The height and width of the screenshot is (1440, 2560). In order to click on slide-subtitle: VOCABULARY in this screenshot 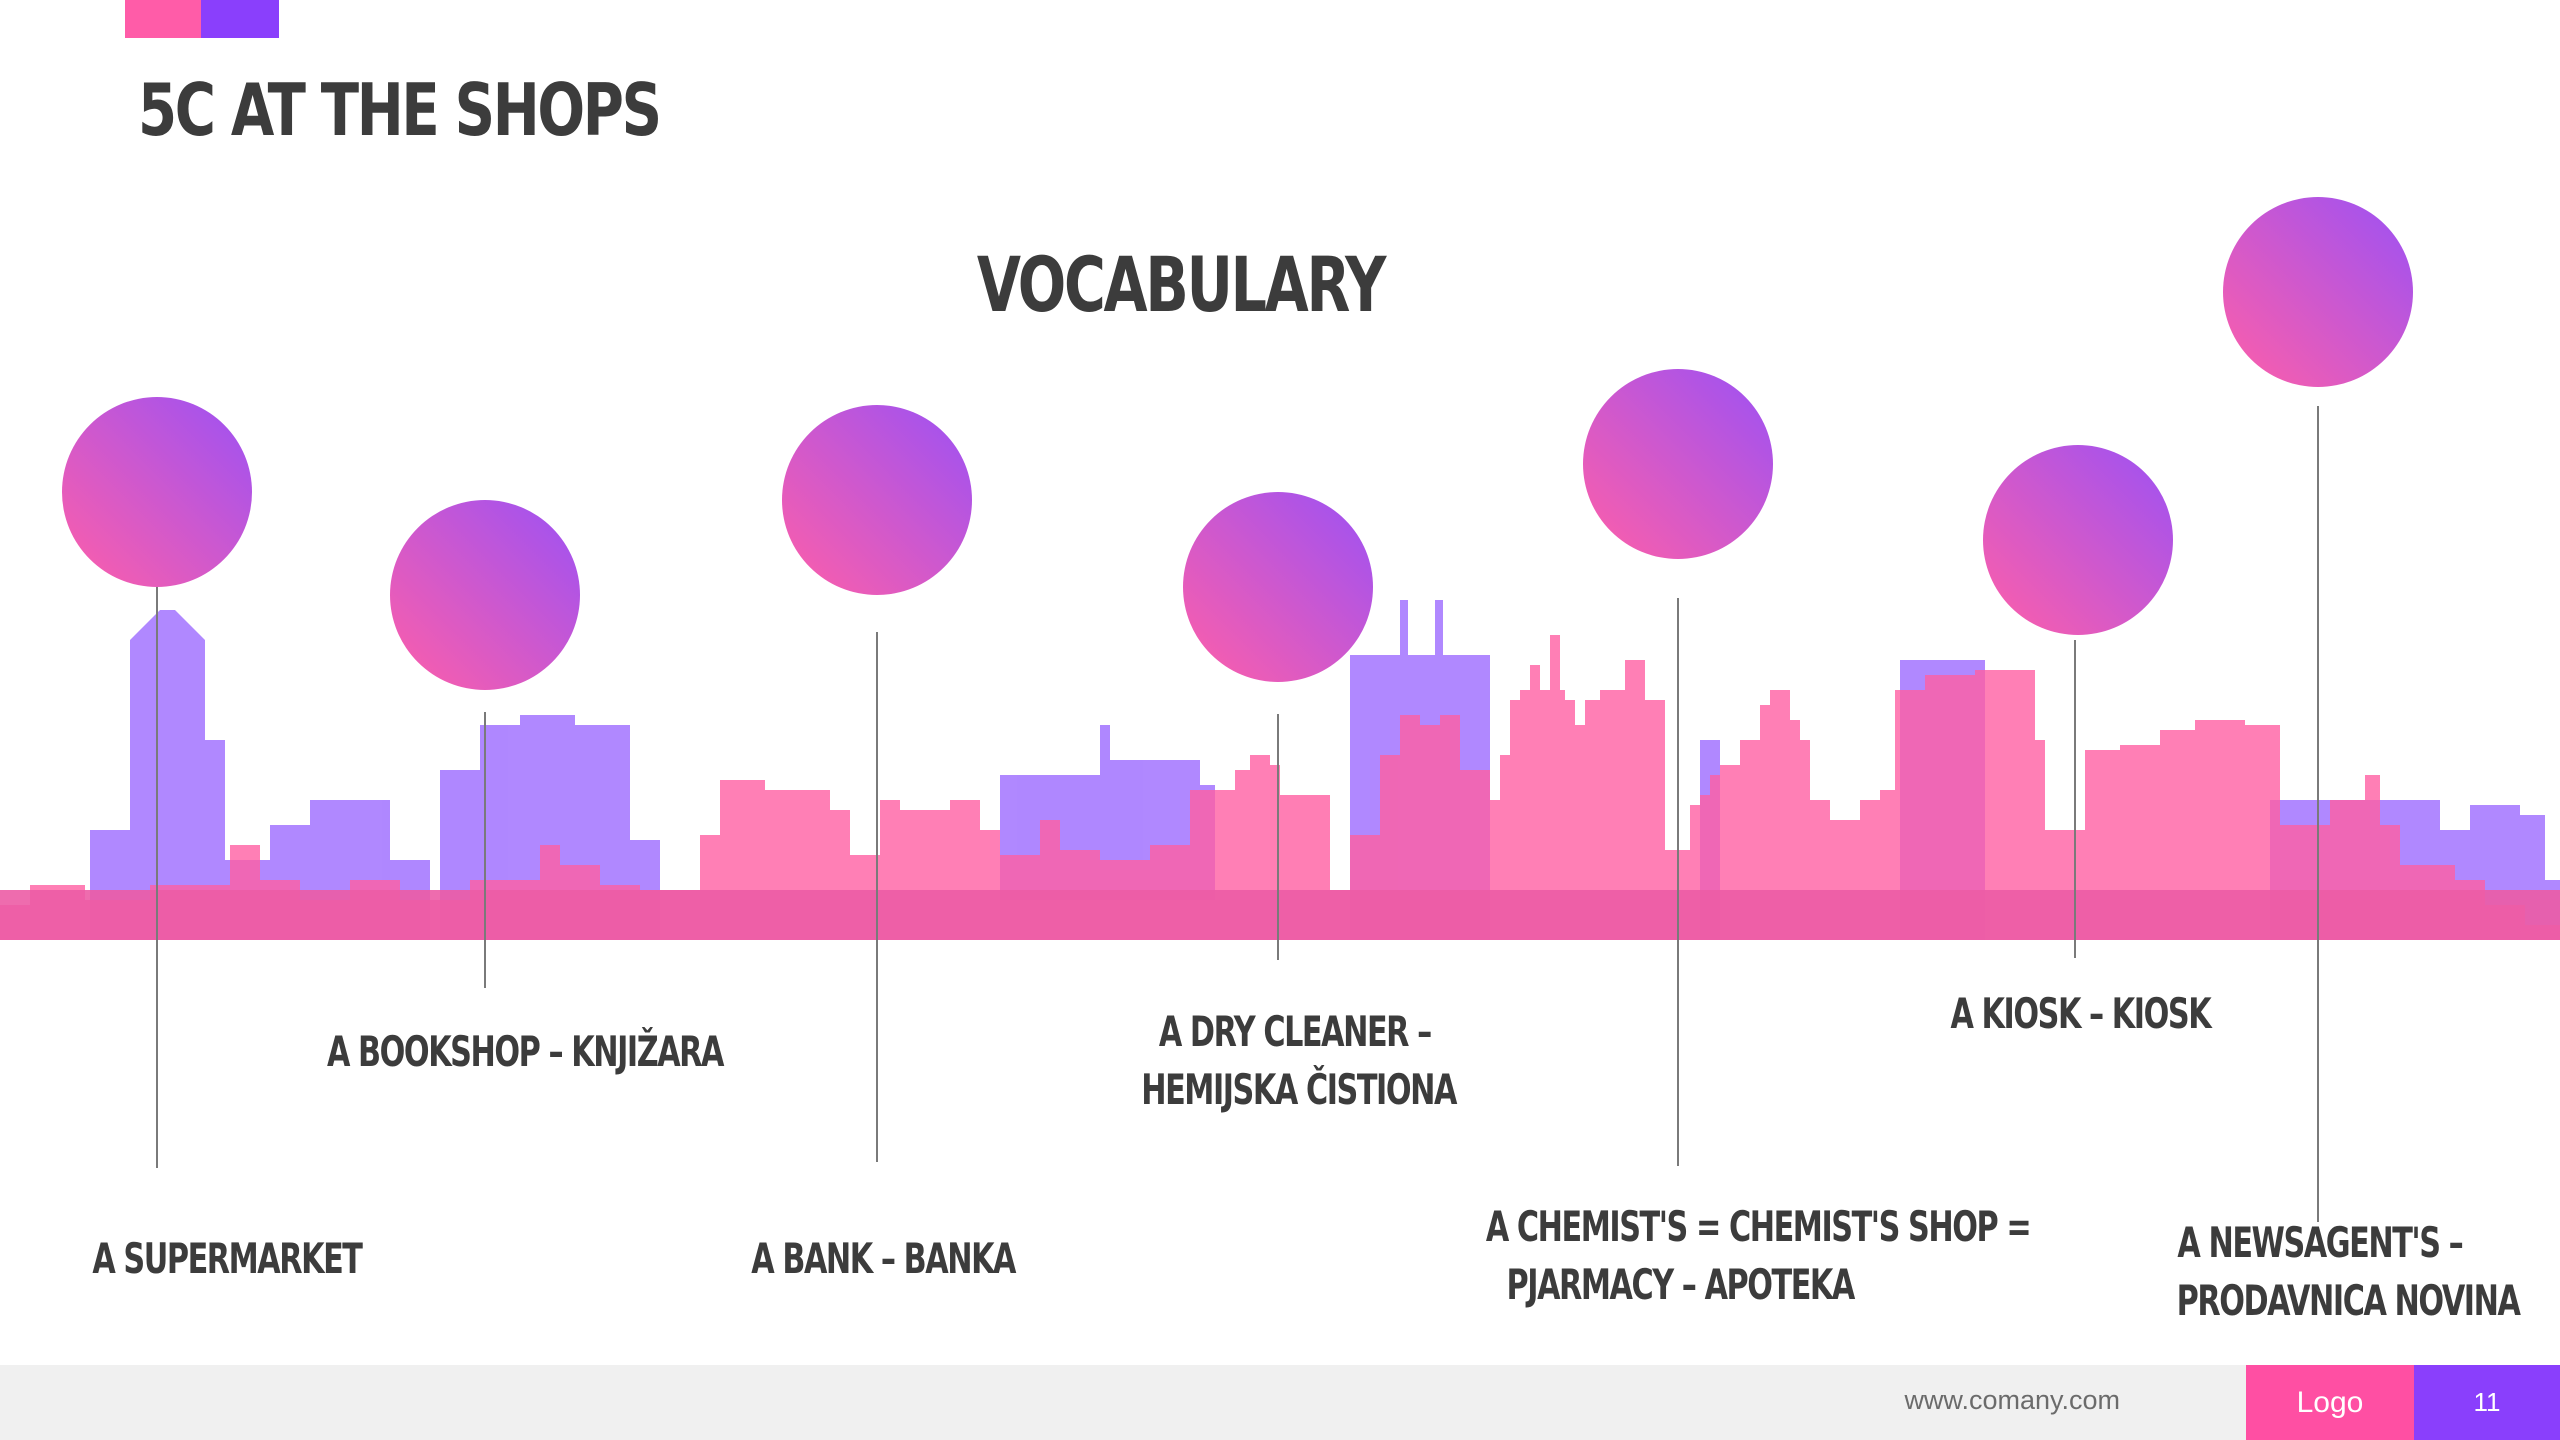, I will do `click(1180, 284)`.